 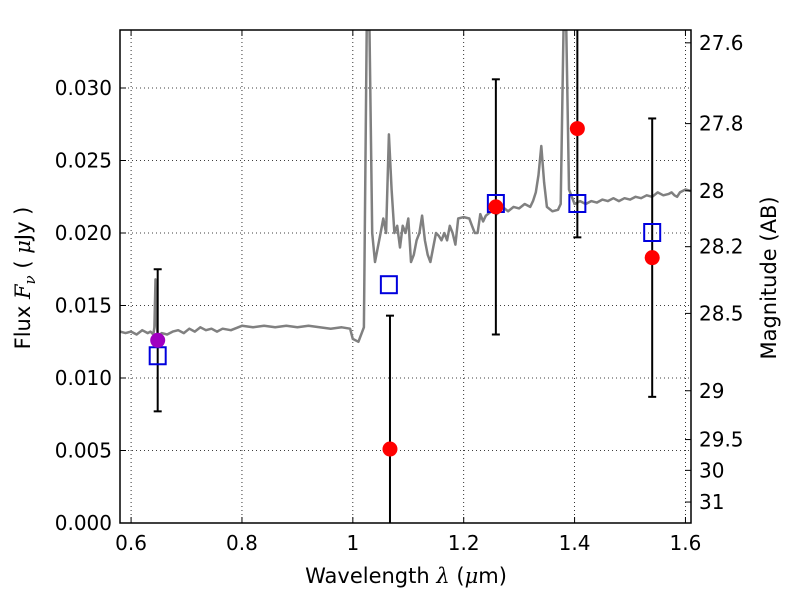 I want to click on x-tick-label: 1.4, so click(x=575, y=543).